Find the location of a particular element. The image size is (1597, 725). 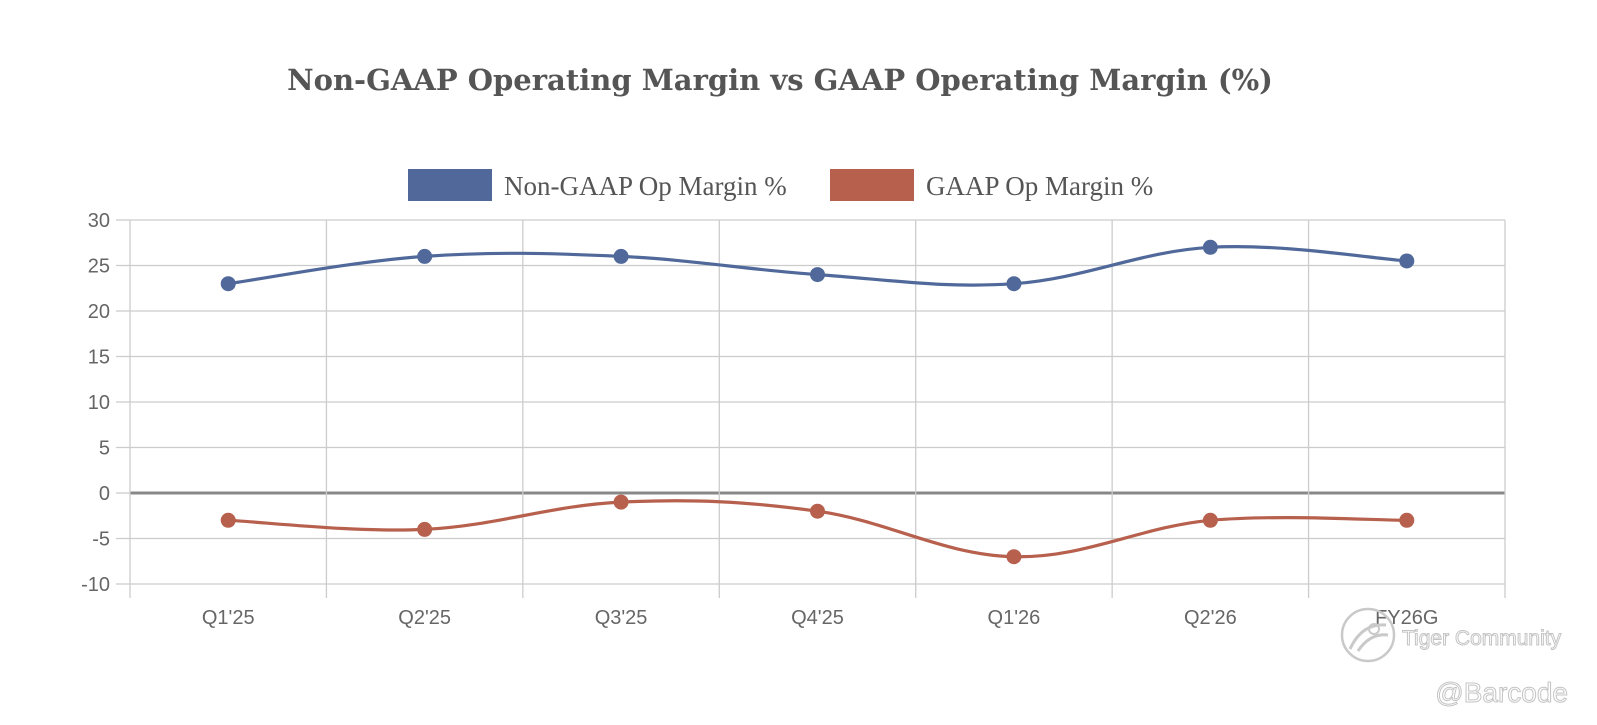

x-tick-label: Q3'25 is located at coordinates (621, 618).